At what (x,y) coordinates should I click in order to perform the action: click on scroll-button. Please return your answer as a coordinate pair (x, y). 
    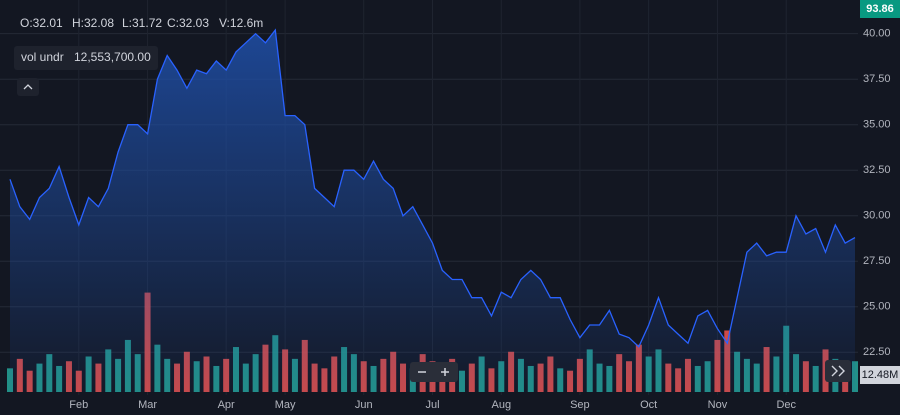
    Looking at the image, I should click on (838, 371).